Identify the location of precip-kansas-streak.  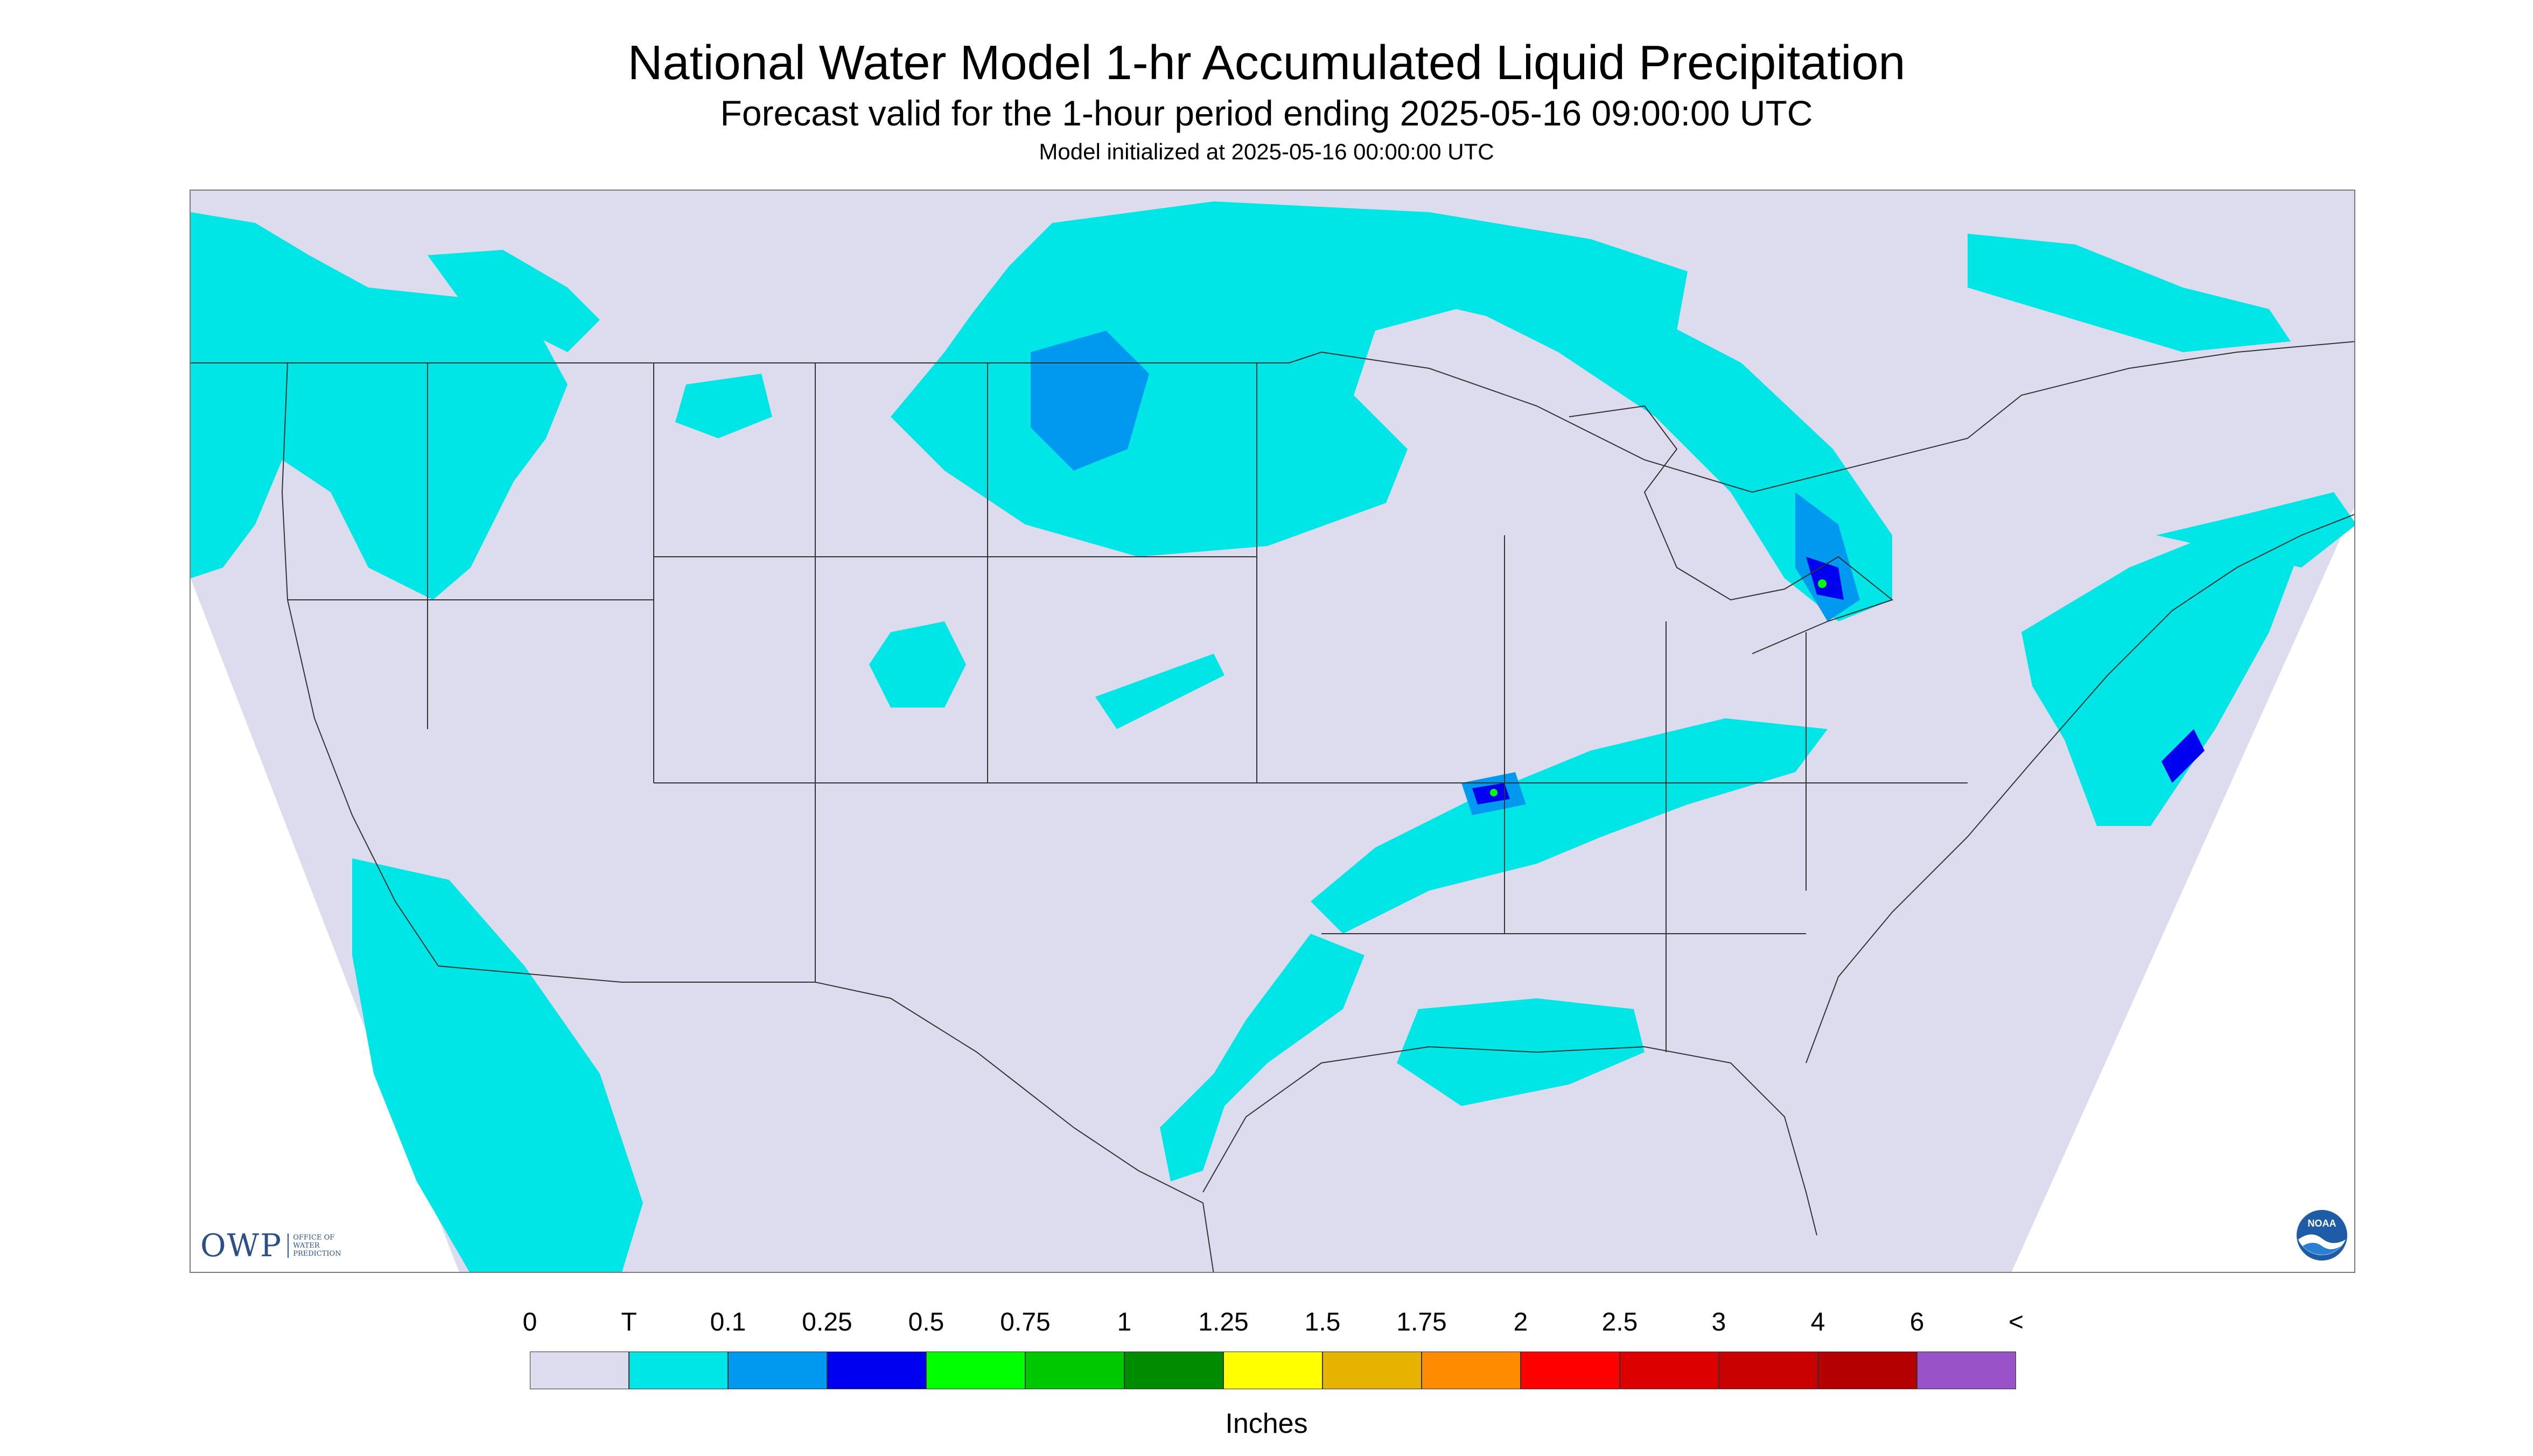
(1160, 691).